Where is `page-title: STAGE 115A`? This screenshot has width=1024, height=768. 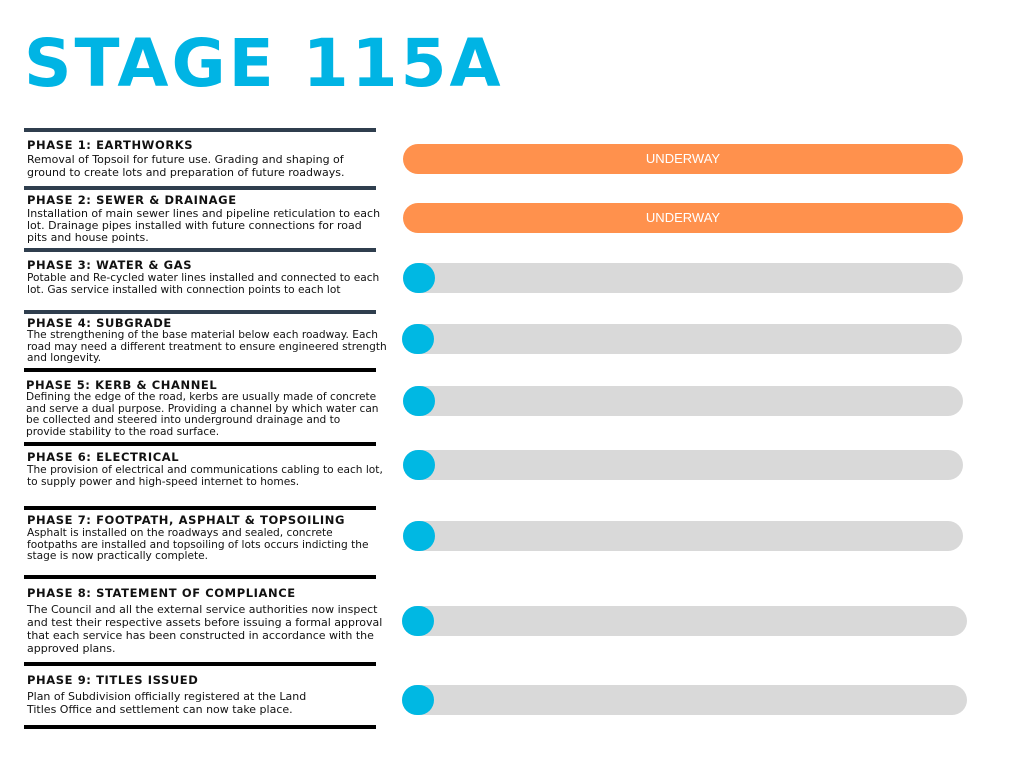
page-title: STAGE 115A is located at coordinates (264, 63).